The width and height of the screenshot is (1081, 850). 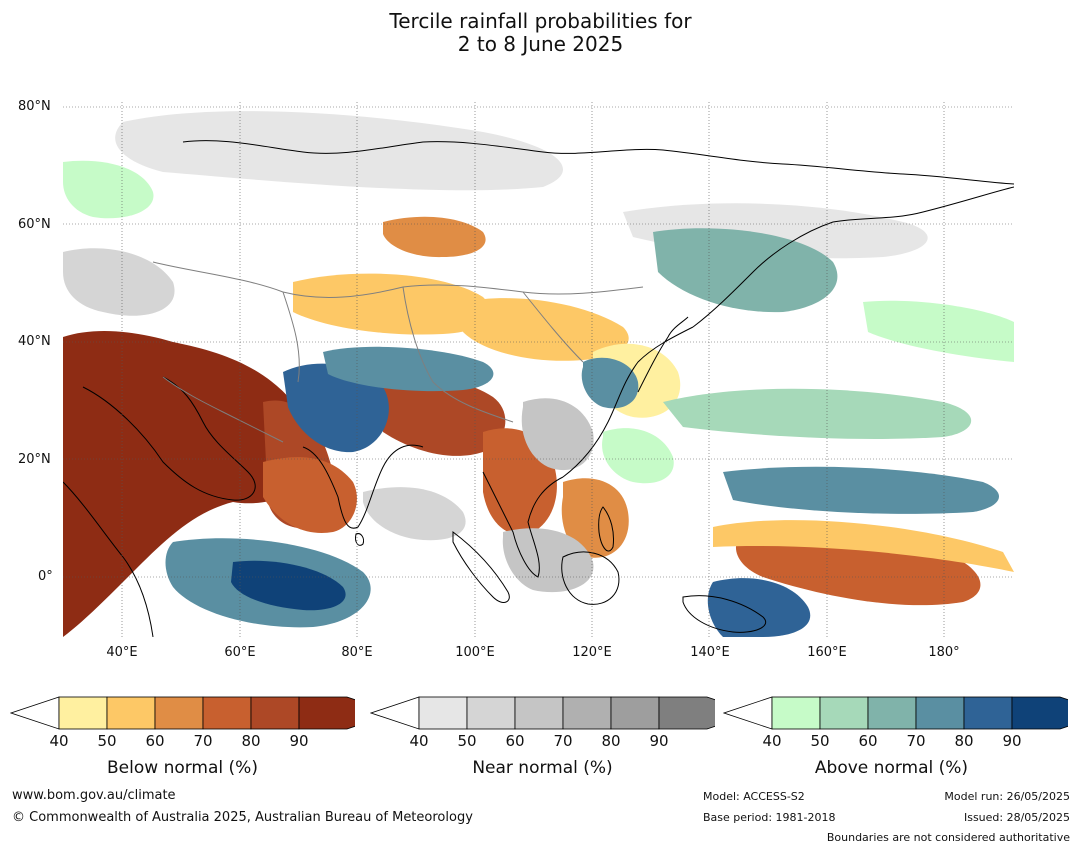 What do you see at coordinates (119, 282) in the screenshot?
I see `near-patch-europe` at bounding box center [119, 282].